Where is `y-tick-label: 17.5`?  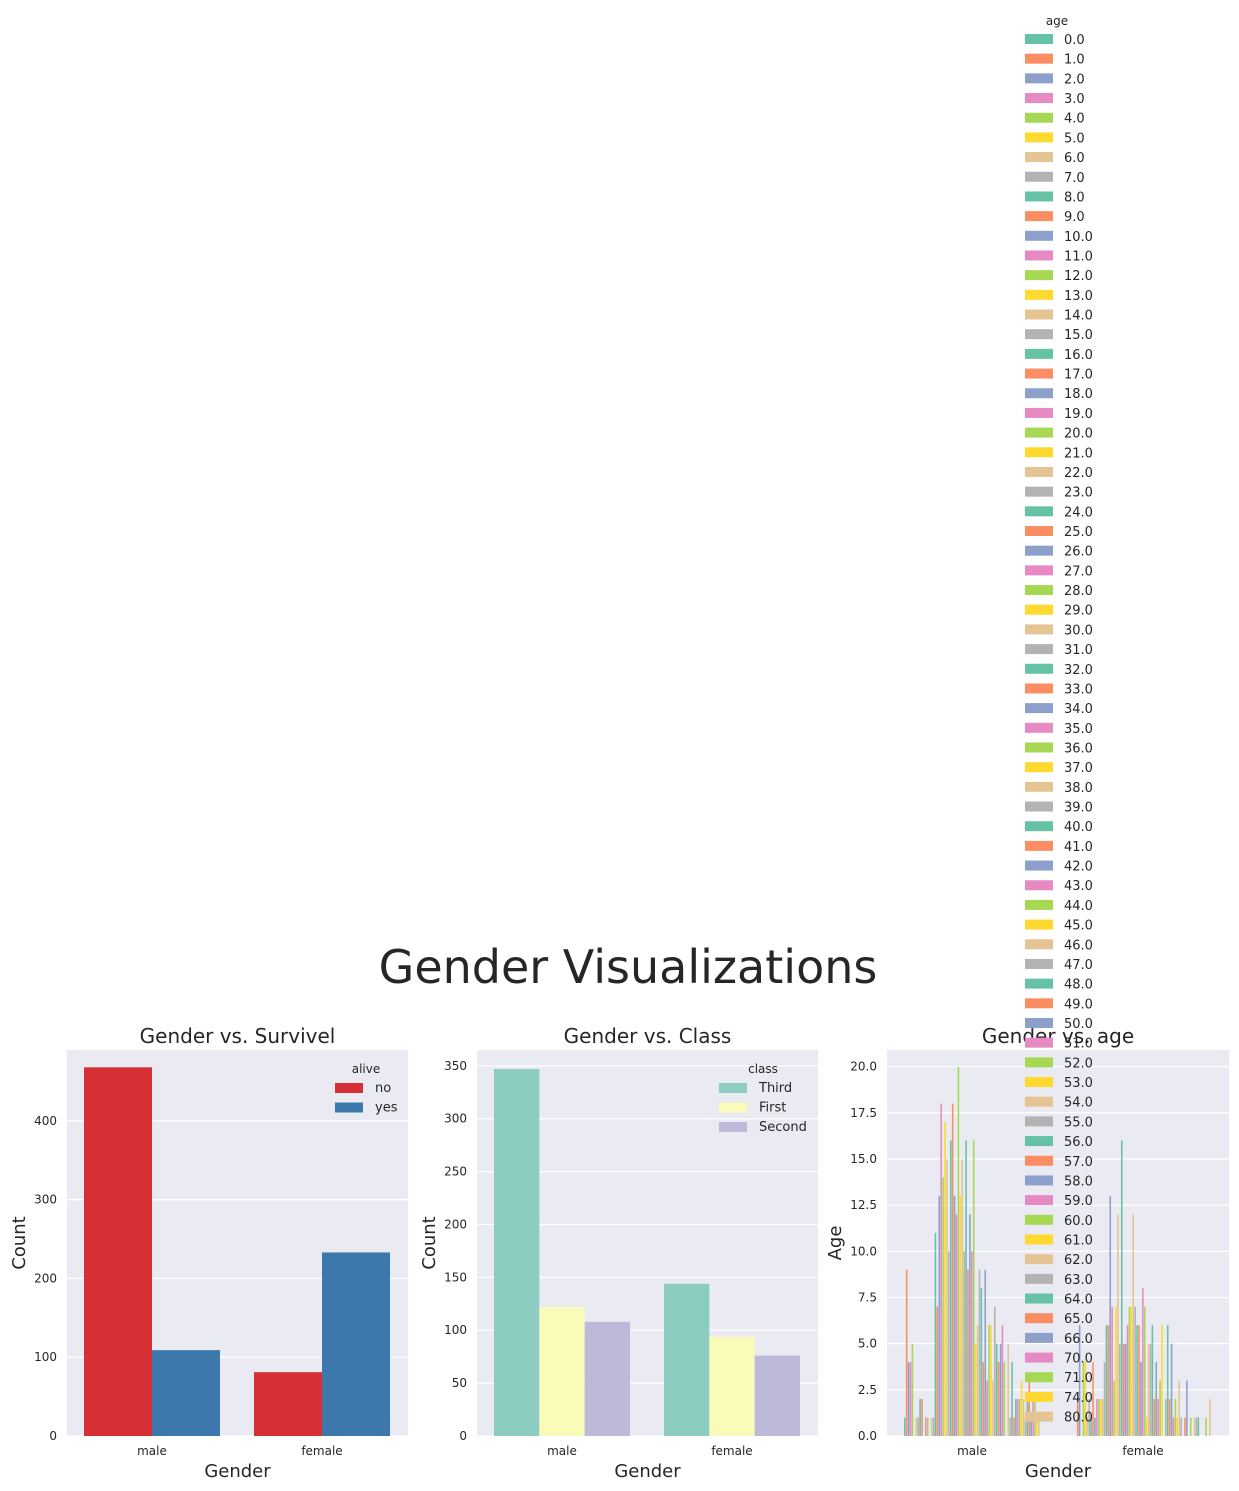
y-tick-label: 17.5 is located at coordinates (863, 1113).